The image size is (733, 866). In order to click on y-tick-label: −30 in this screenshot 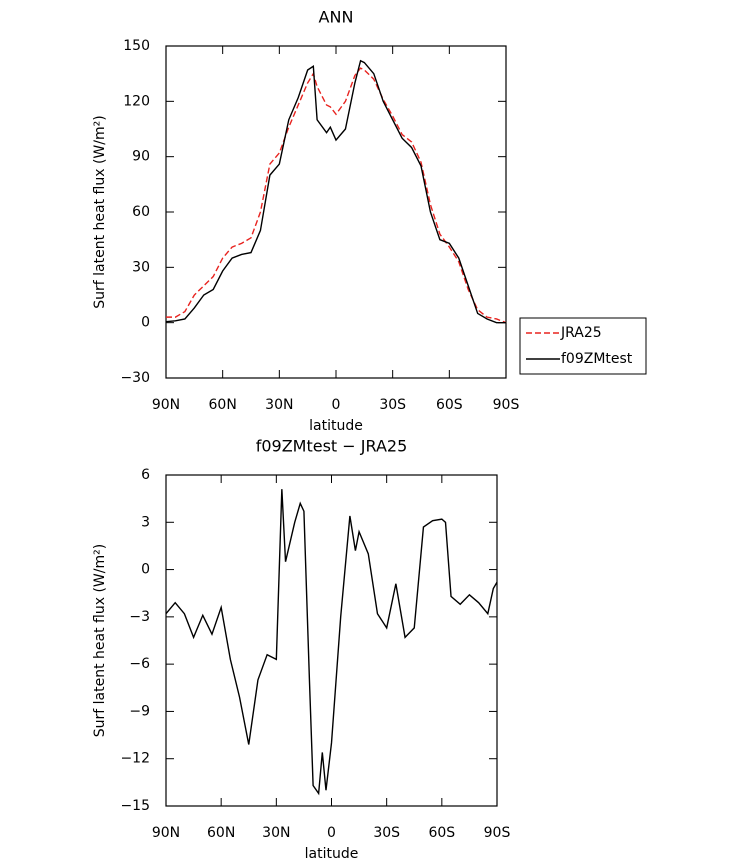, I will do `click(135, 378)`.